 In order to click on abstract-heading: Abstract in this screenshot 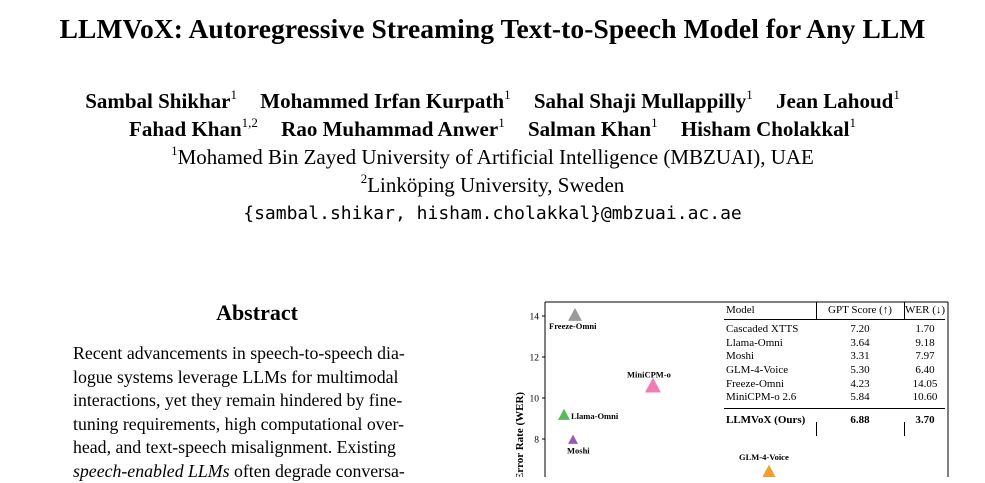, I will do `click(257, 313)`.